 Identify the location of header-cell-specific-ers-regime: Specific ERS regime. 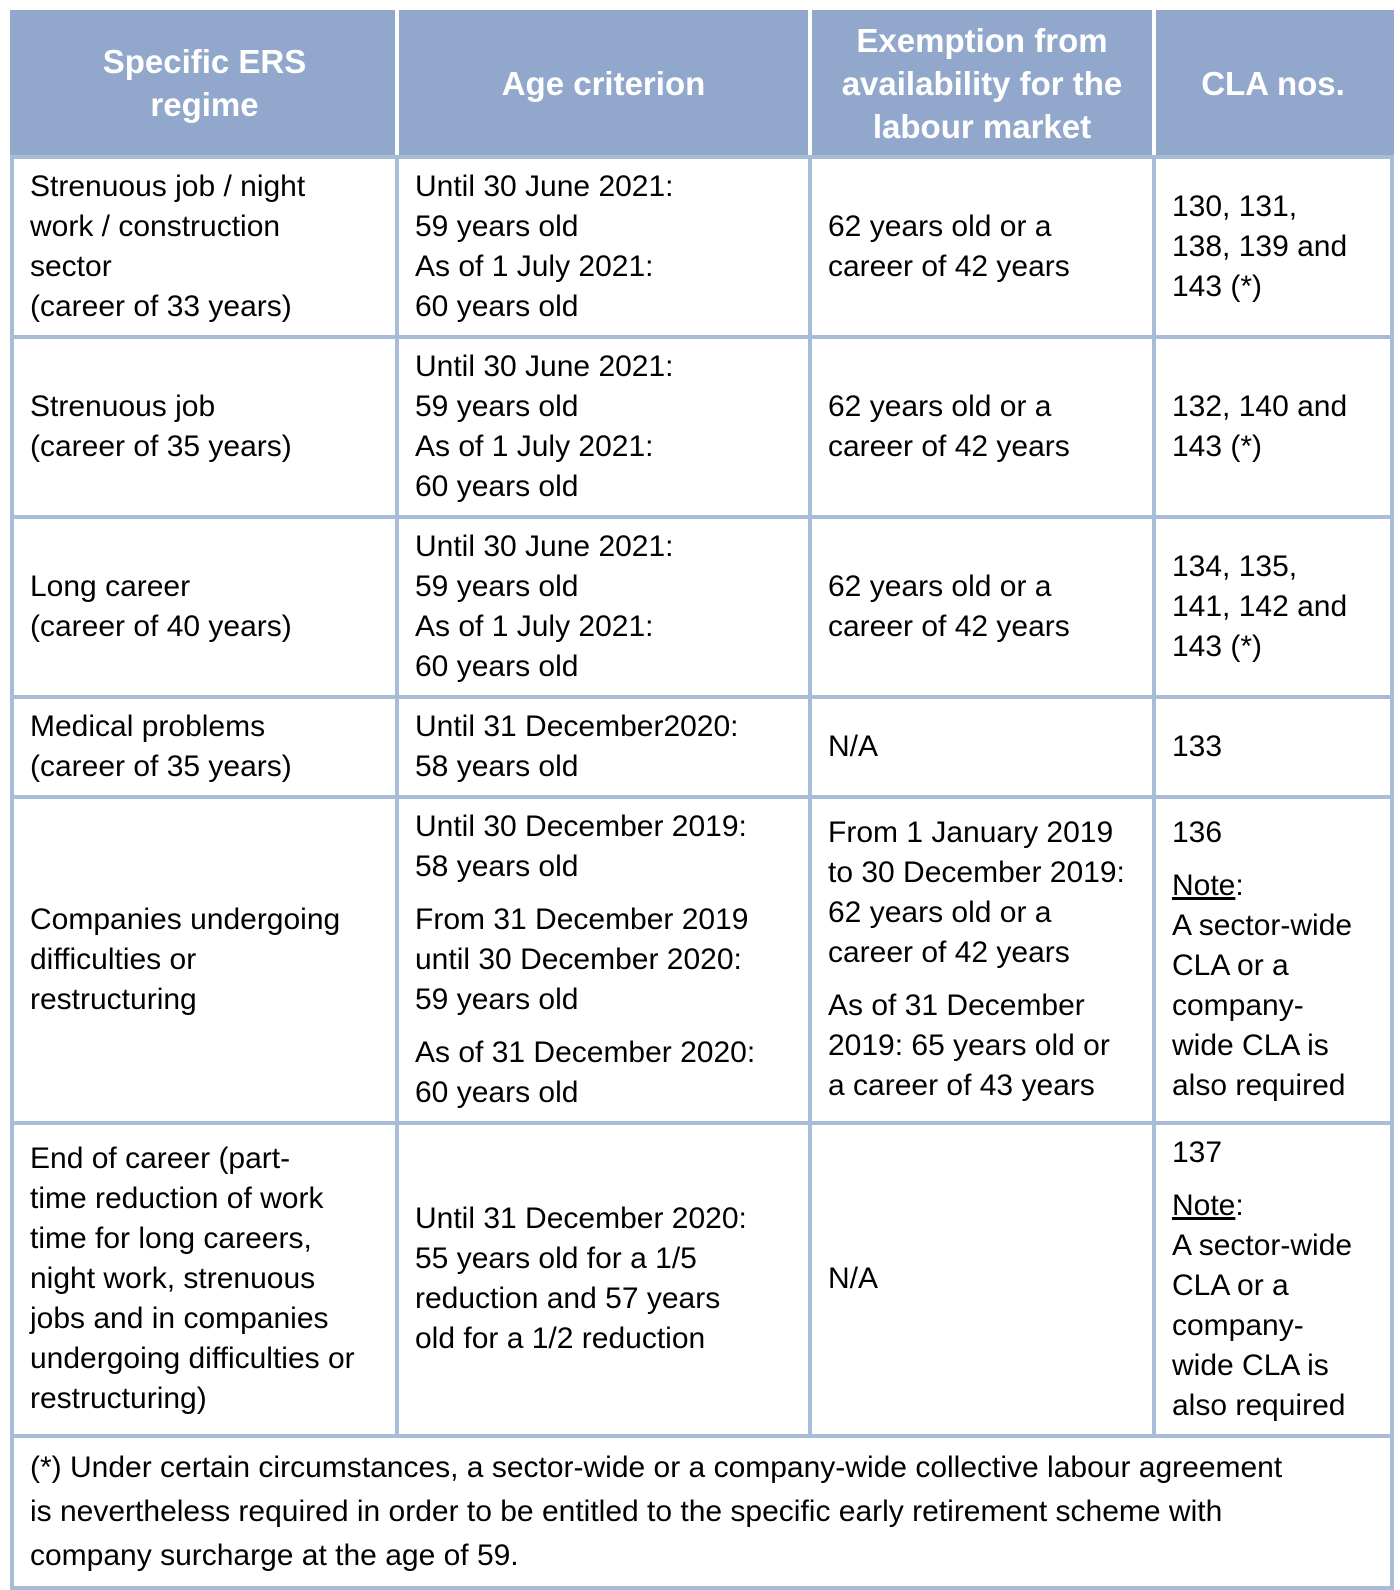
(204, 84).